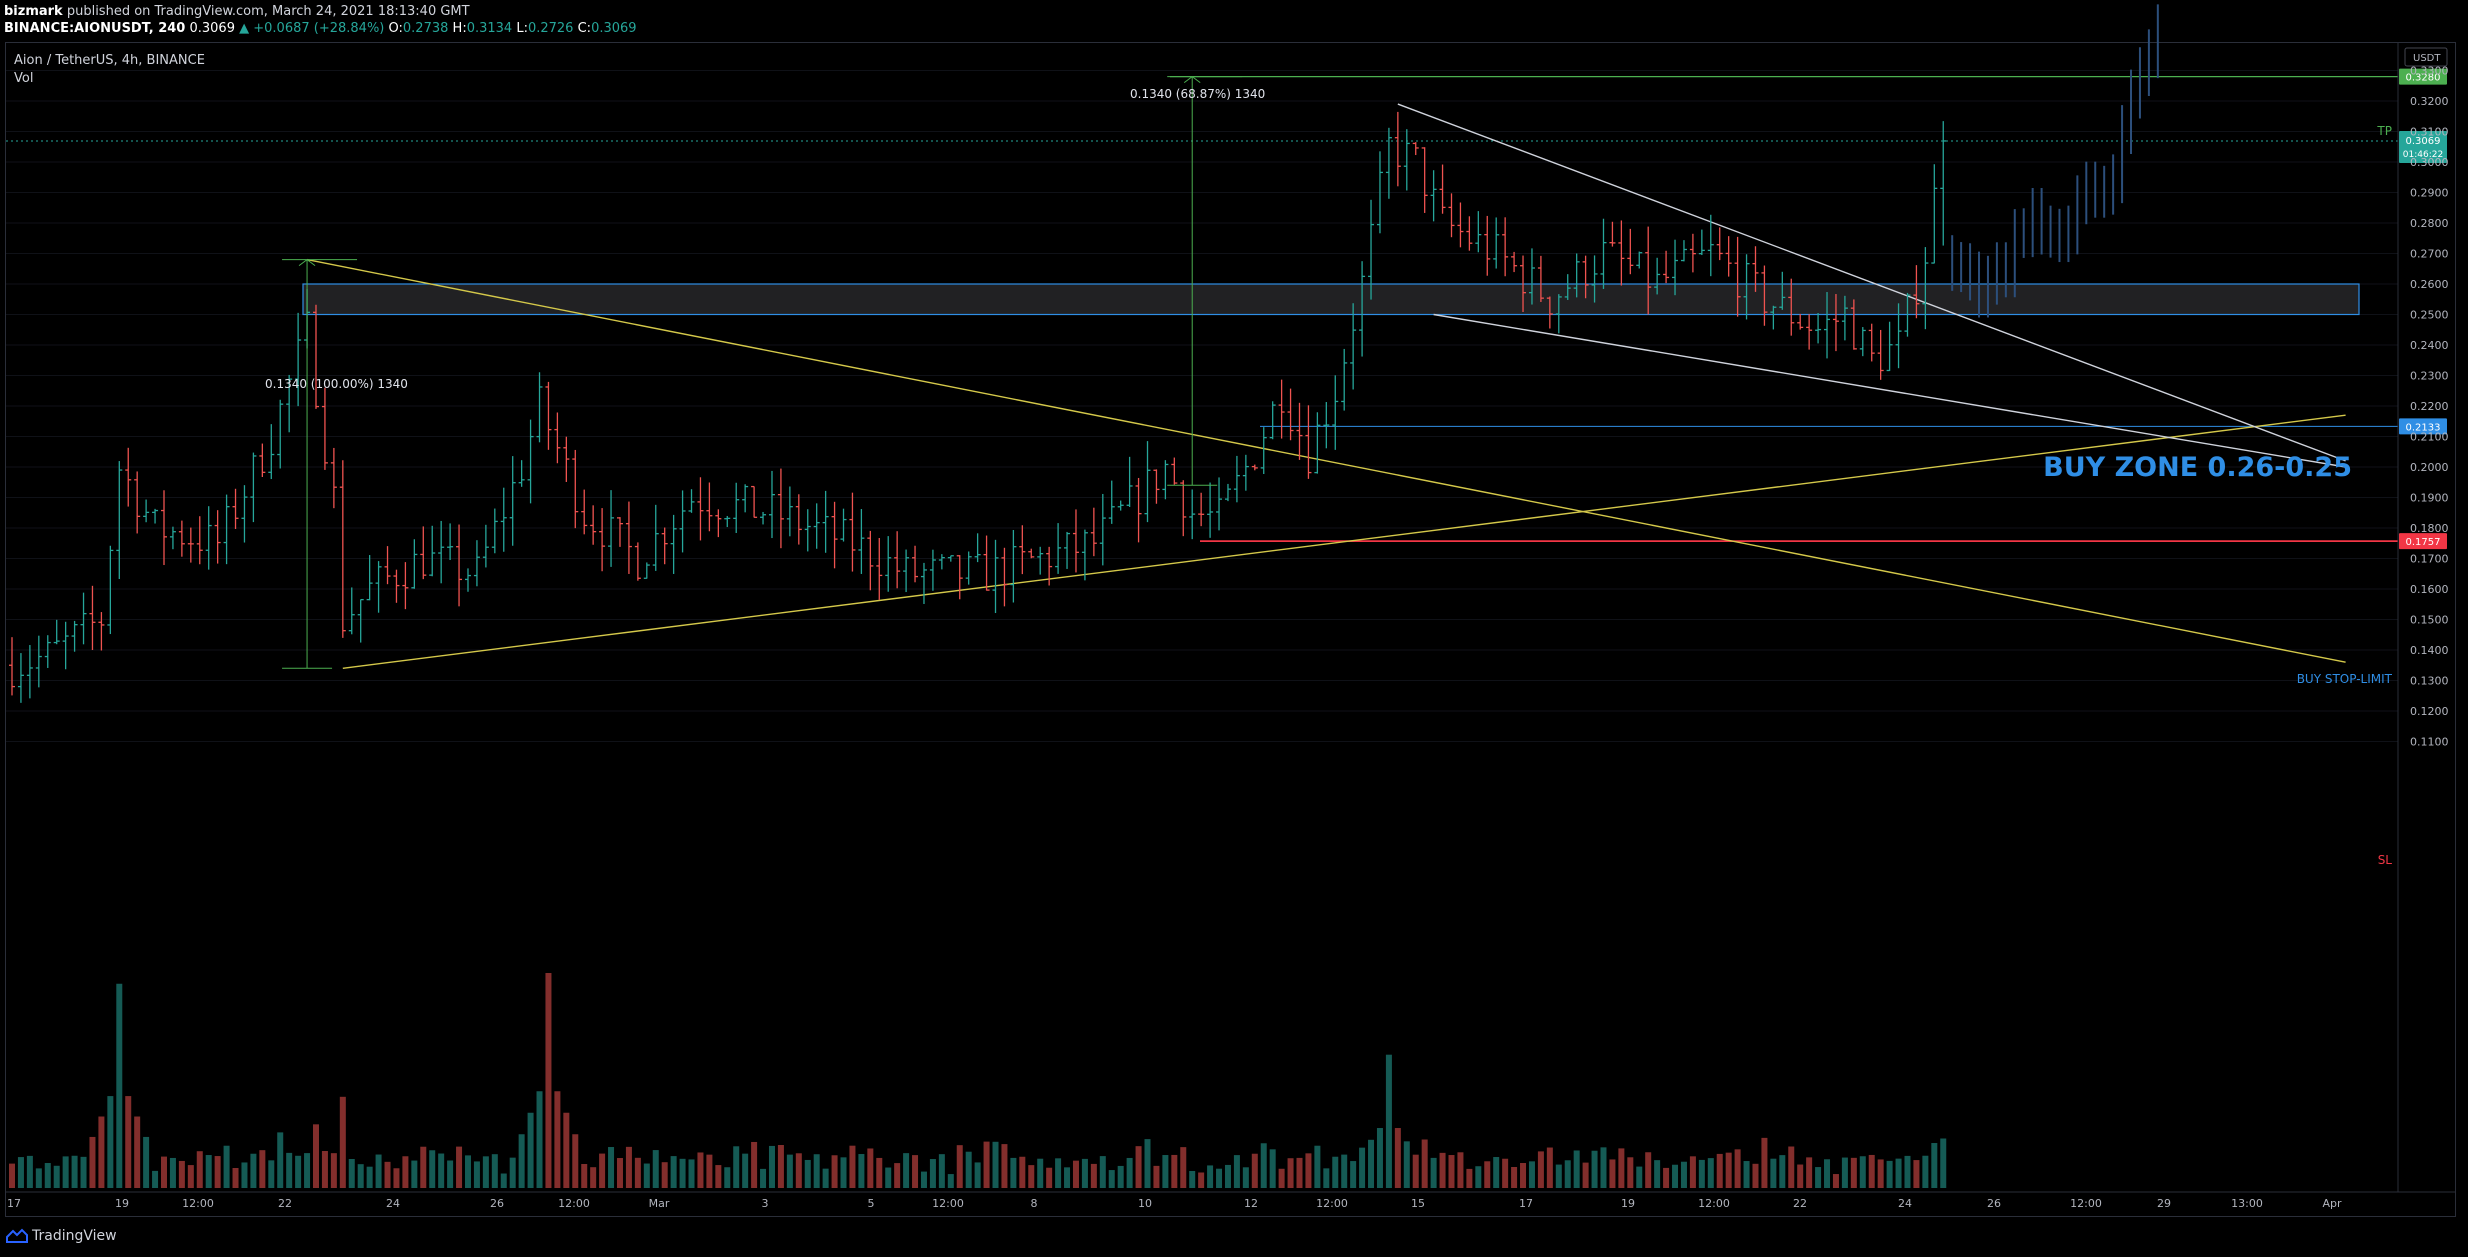 The width and height of the screenshot is (2468, 1257). What do you see at coordinates (2423, 427) in the screenshot?
I see `stop-limit-price-badge: 0.2133` at bounding box center [2423, 427].